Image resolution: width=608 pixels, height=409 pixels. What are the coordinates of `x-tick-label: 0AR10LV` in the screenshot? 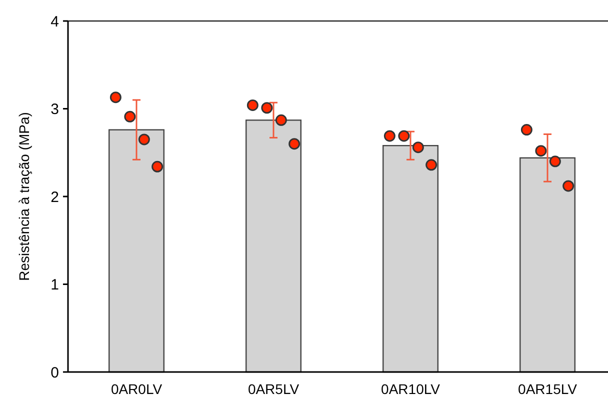 It's located at (411, 389).